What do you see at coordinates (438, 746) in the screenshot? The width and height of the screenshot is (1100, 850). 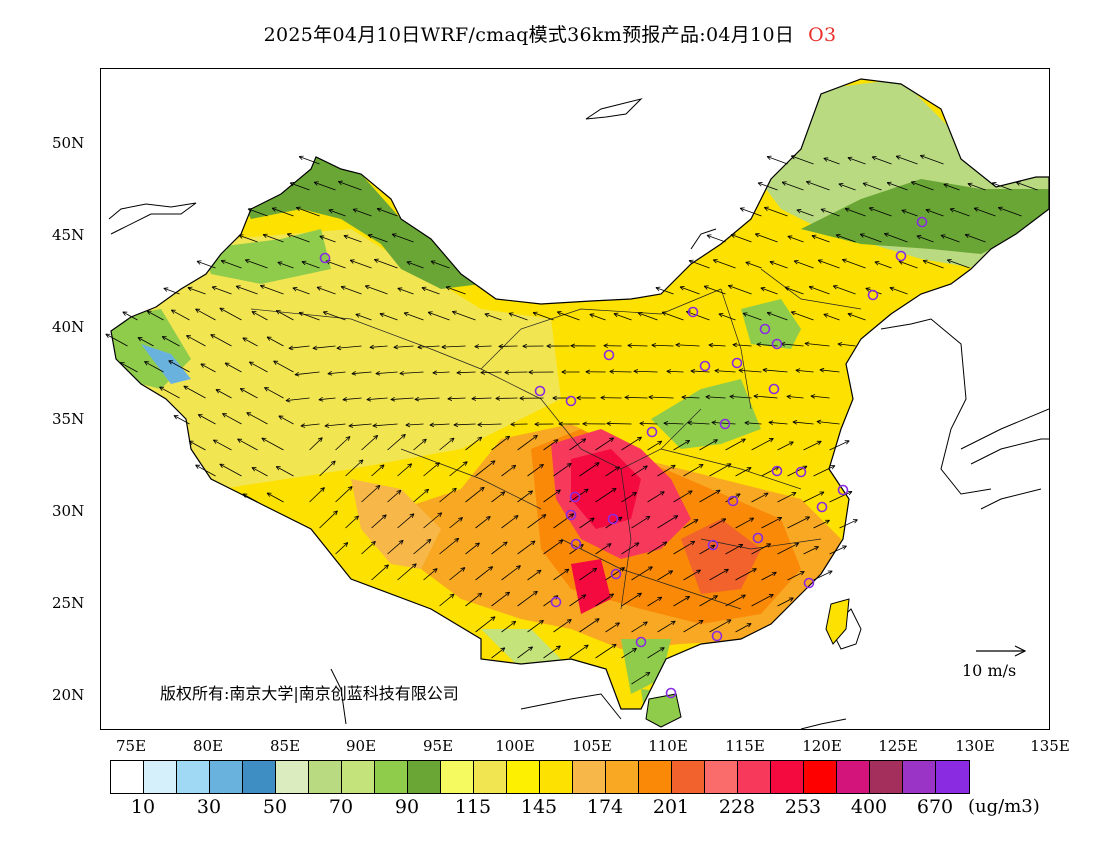 I see `lon-tick-95e: 95E` at bounding box center [438, 746].